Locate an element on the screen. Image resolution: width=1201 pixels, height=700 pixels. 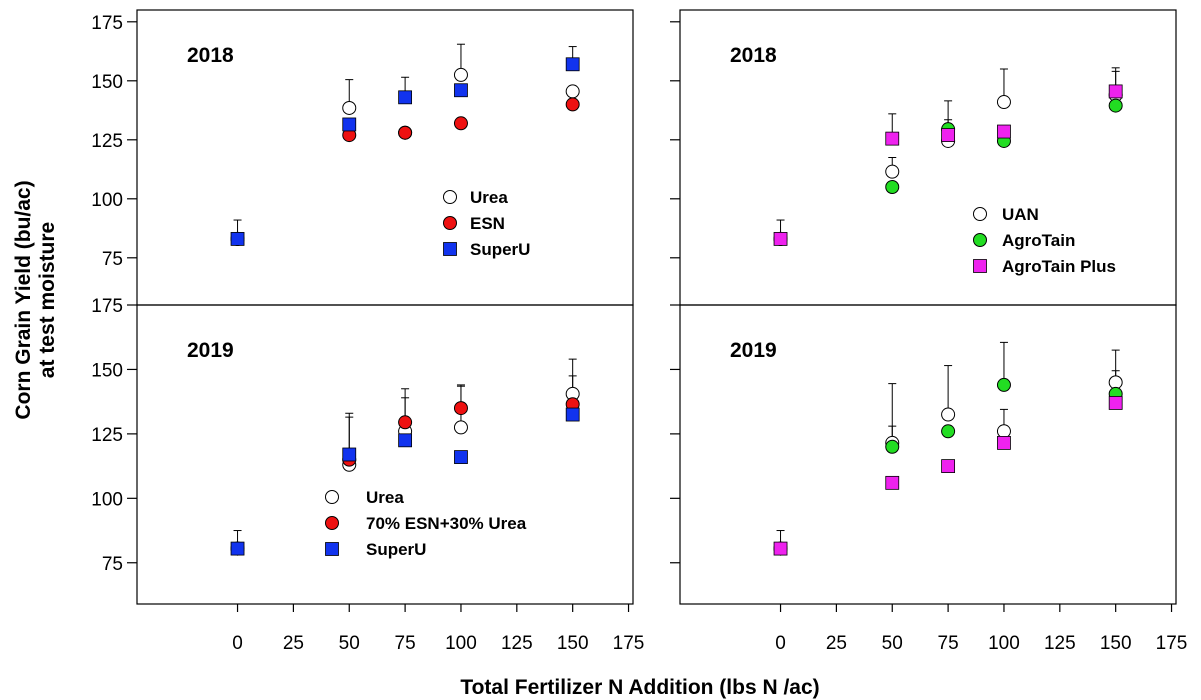
y-axis-title-line2: at test moisture is located at coordinates (47, 300).